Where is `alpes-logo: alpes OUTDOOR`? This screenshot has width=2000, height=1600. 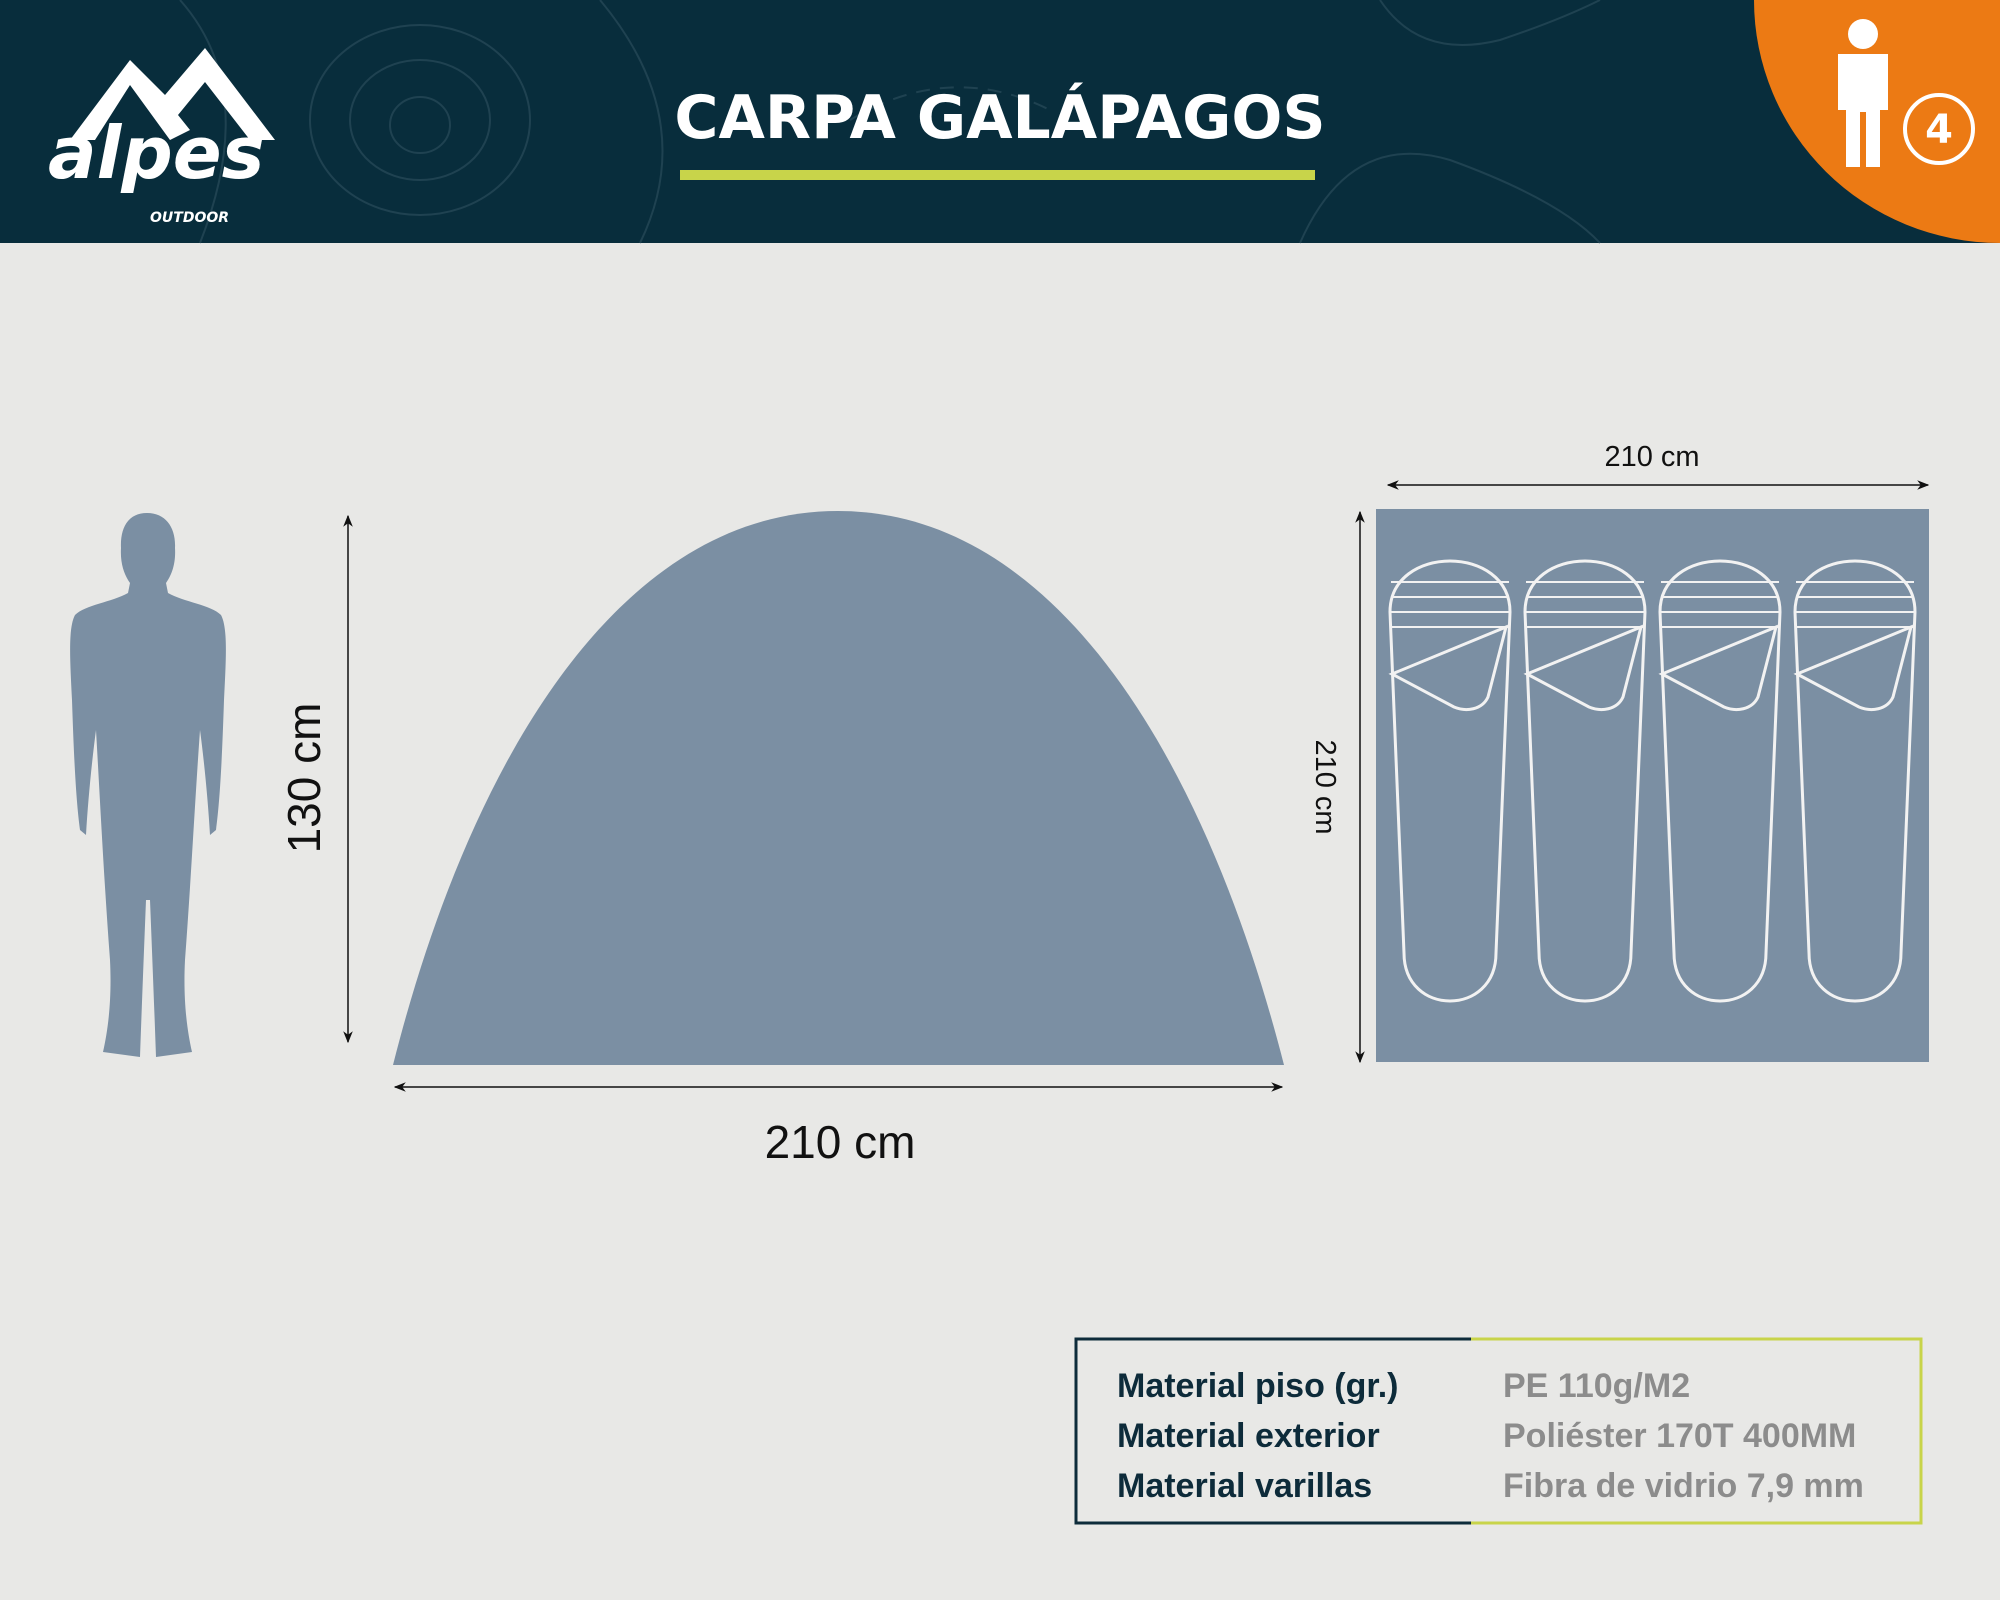 alpes-logo: alpes OUTDOOR is located at coordinates (161, 137).